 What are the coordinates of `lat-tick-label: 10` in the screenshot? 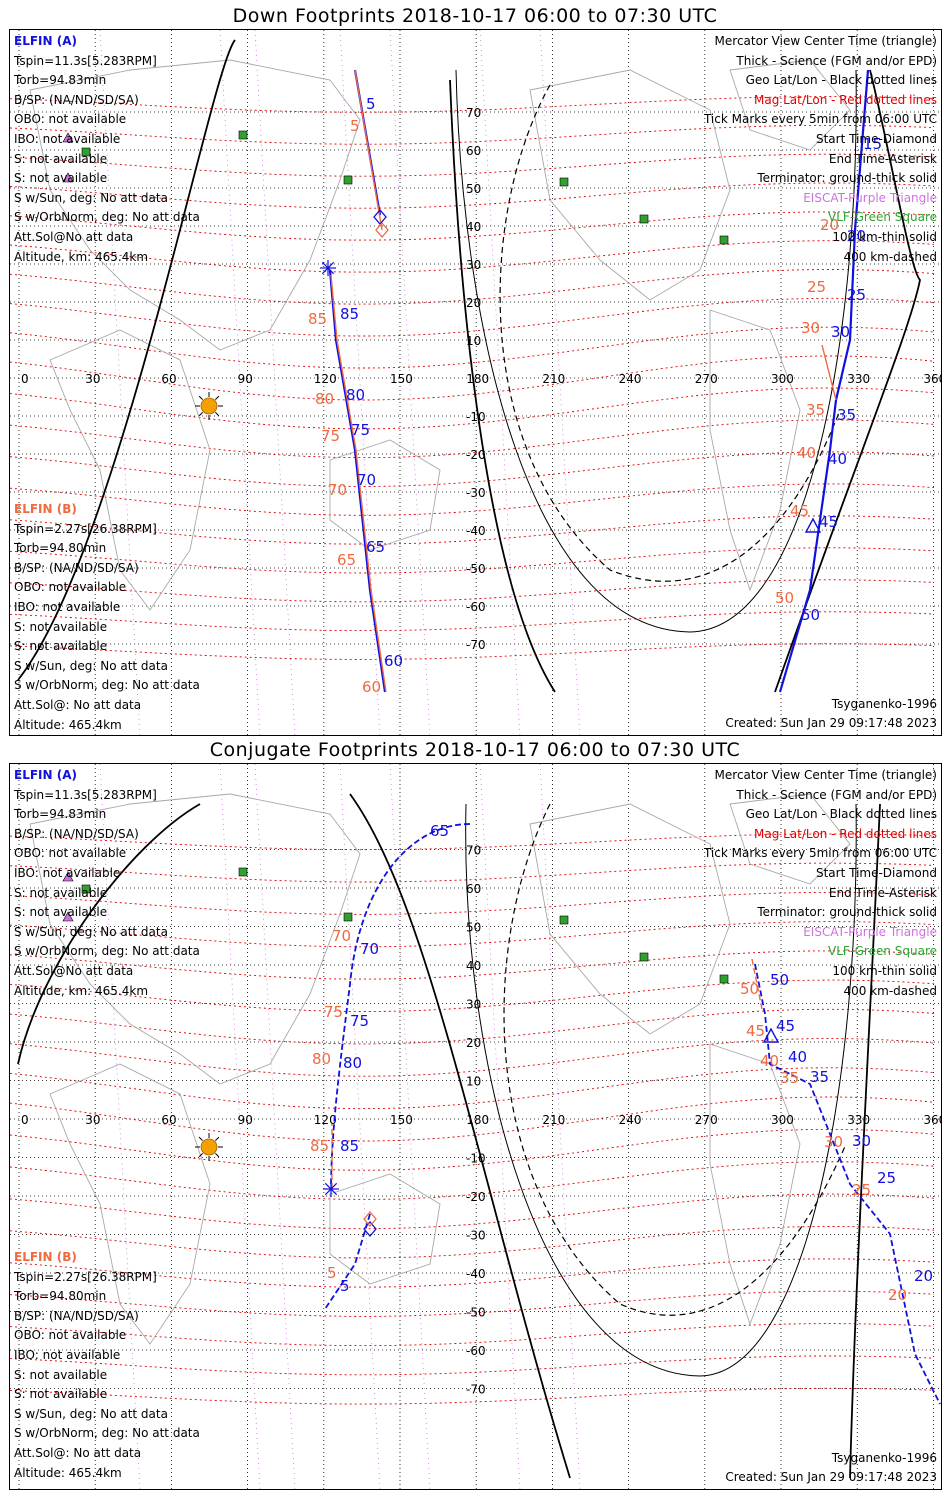 It's located at (473, 1082).